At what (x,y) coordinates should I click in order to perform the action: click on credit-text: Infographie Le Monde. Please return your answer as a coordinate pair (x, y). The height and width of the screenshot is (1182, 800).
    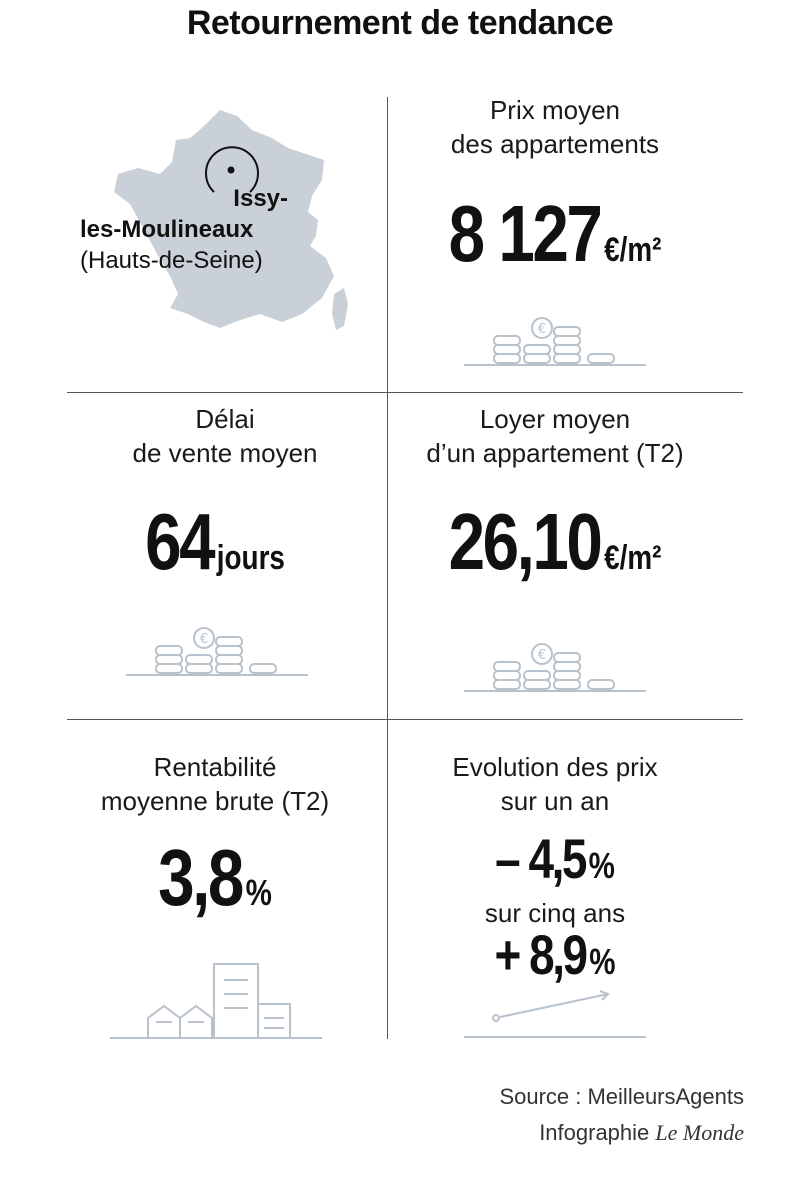
    Looking at the image, I should click on (641, 1133).